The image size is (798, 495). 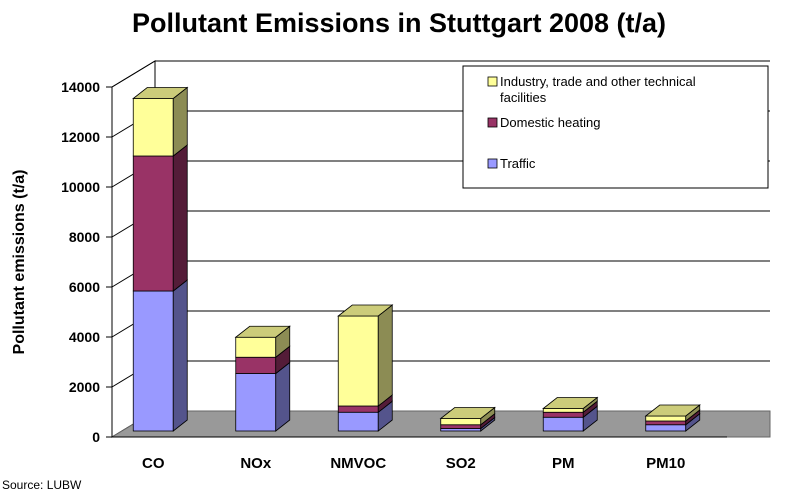 What do you see at coordinates (666, 428) in the screenshot?
I see `bar-pm10-traffic-front` at bounding box center [666, 428].